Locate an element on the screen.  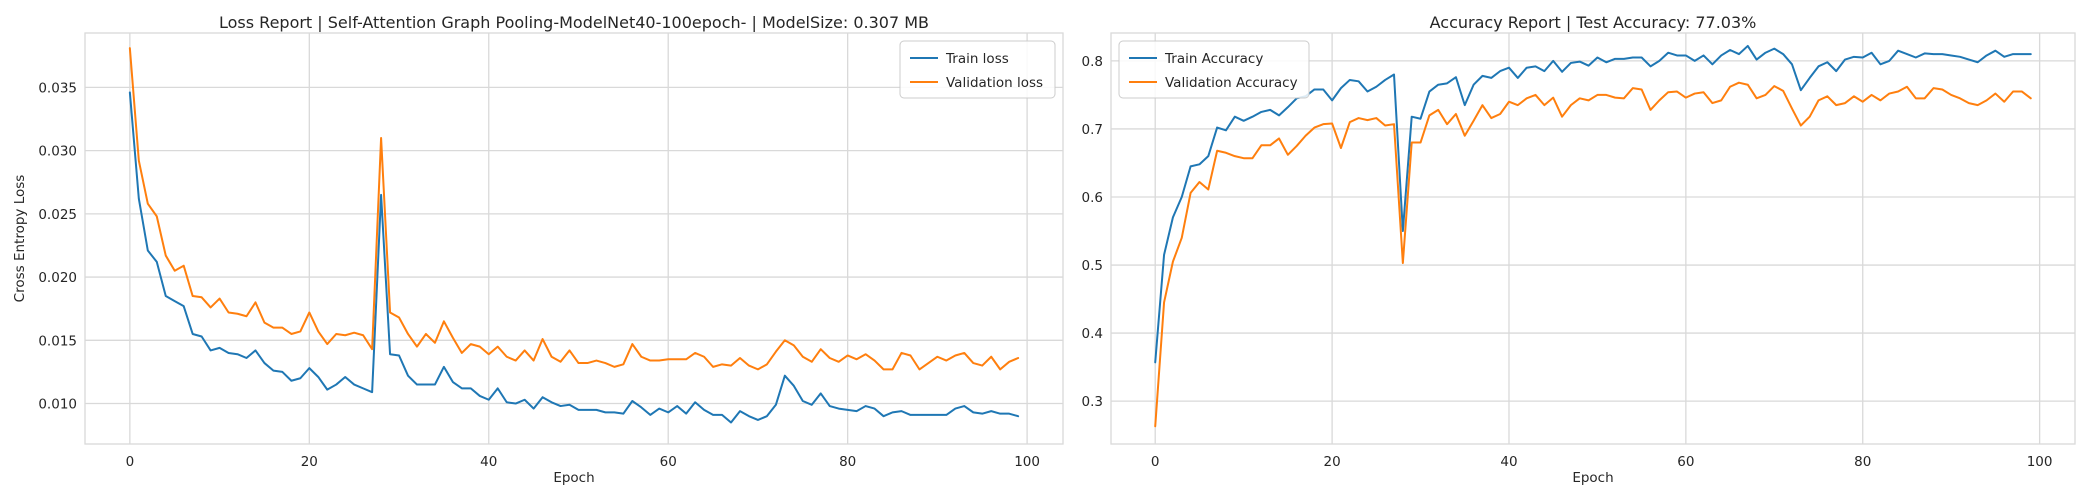
legend: Train Accuracy Validation Accuracy is located at coordinates (1214, 69).